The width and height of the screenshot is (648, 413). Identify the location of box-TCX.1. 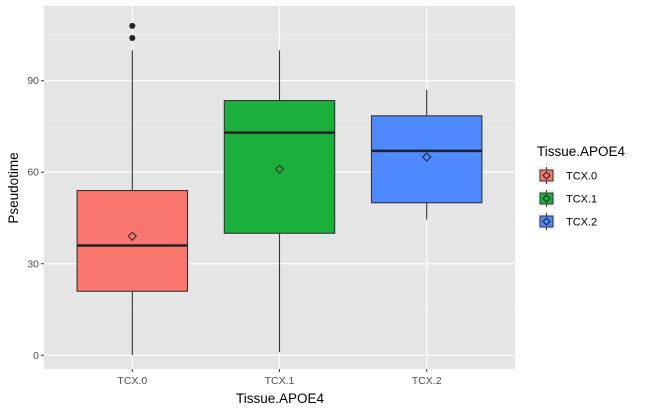
(279, 201).